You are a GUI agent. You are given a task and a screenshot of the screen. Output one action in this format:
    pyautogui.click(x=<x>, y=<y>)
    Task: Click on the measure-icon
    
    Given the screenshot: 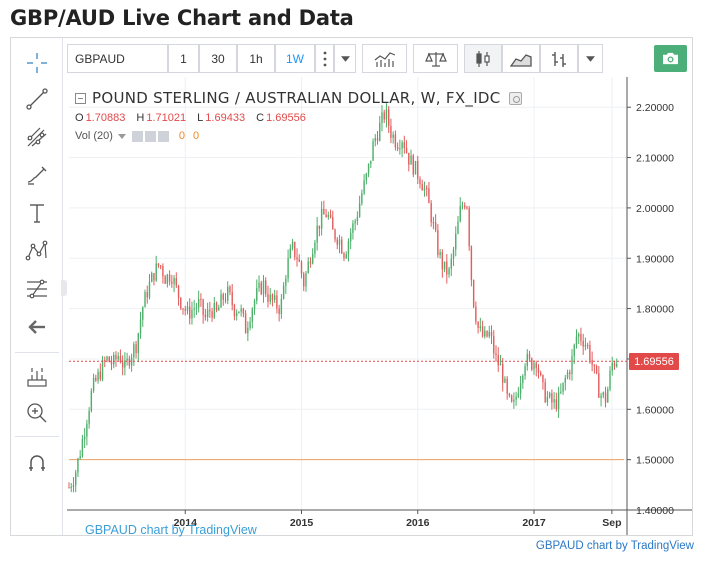 What is the action you would take?
    pyautogui.click(x=37, y=377)
    